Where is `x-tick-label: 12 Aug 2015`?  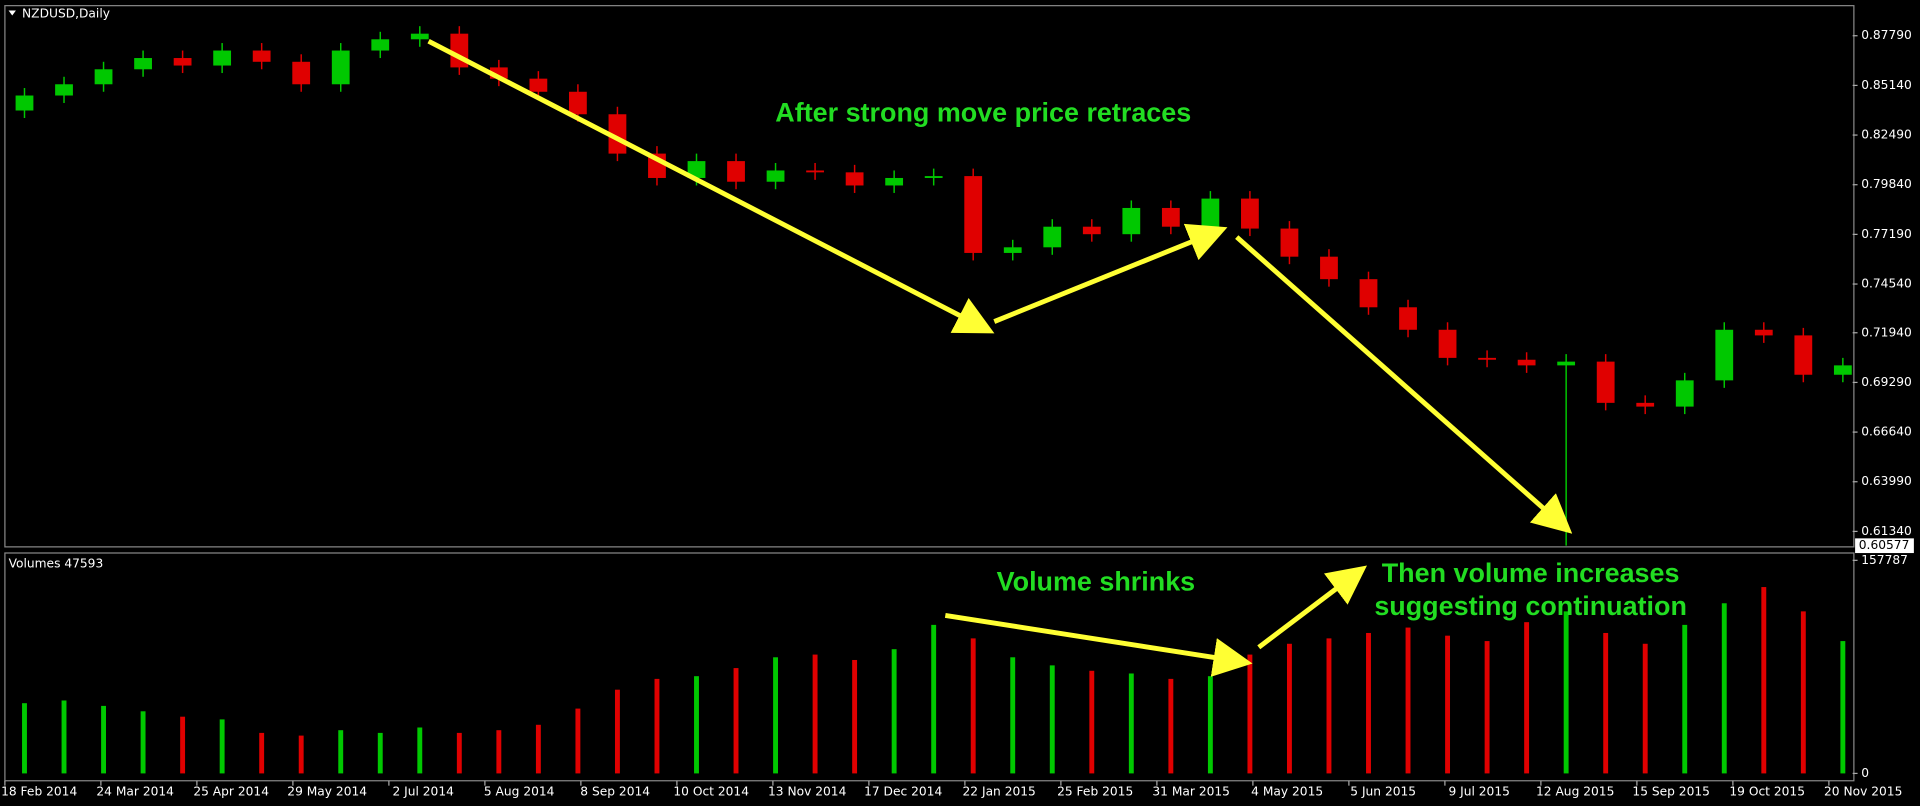
x-tick-label: 12 Aug 2015 is located at coordinates (1575, 791).